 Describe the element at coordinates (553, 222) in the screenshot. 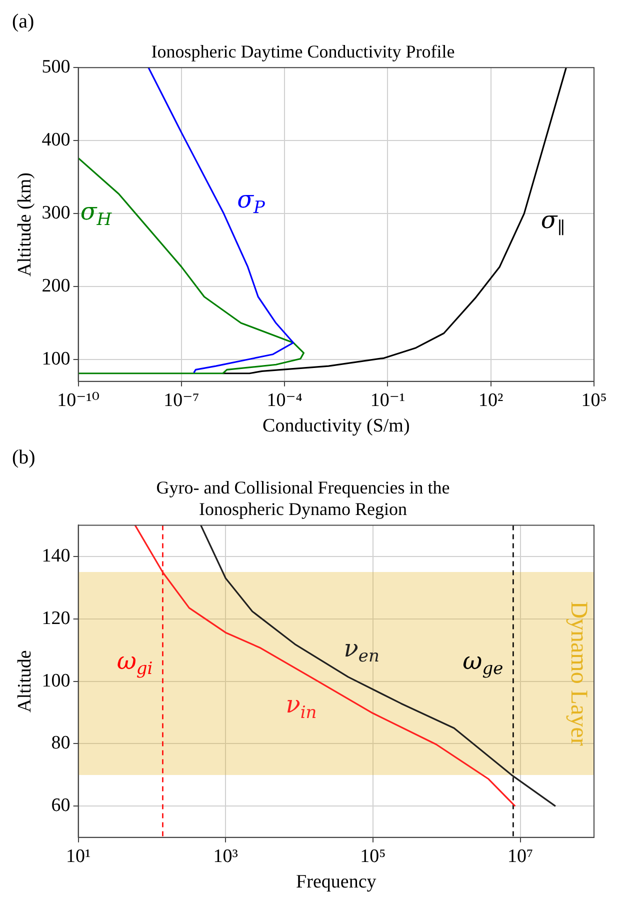

I see `series-label: σ∥` at that location.